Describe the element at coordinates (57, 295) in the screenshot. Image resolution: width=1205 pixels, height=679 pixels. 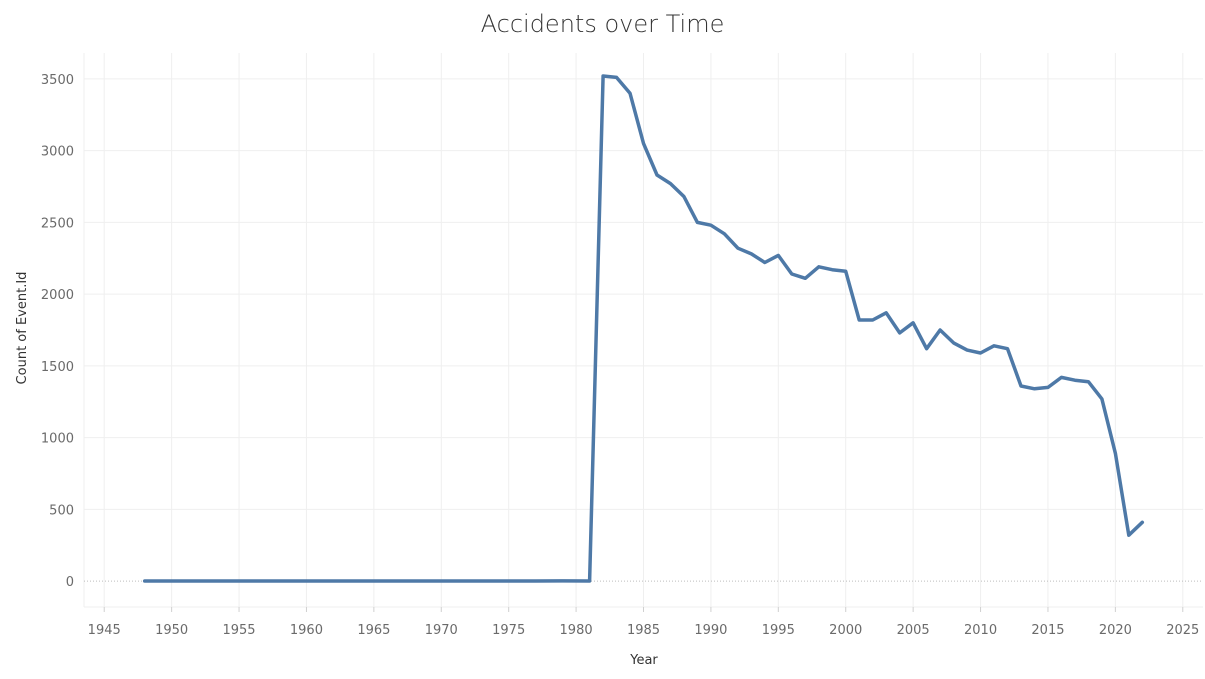
I see `y-tick-label: 2000` at that location.